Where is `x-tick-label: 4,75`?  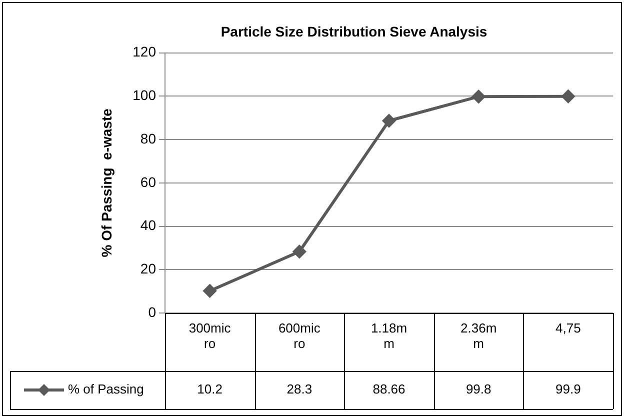 x-tick-label: 4,75 is located at coordinates (568, 328).